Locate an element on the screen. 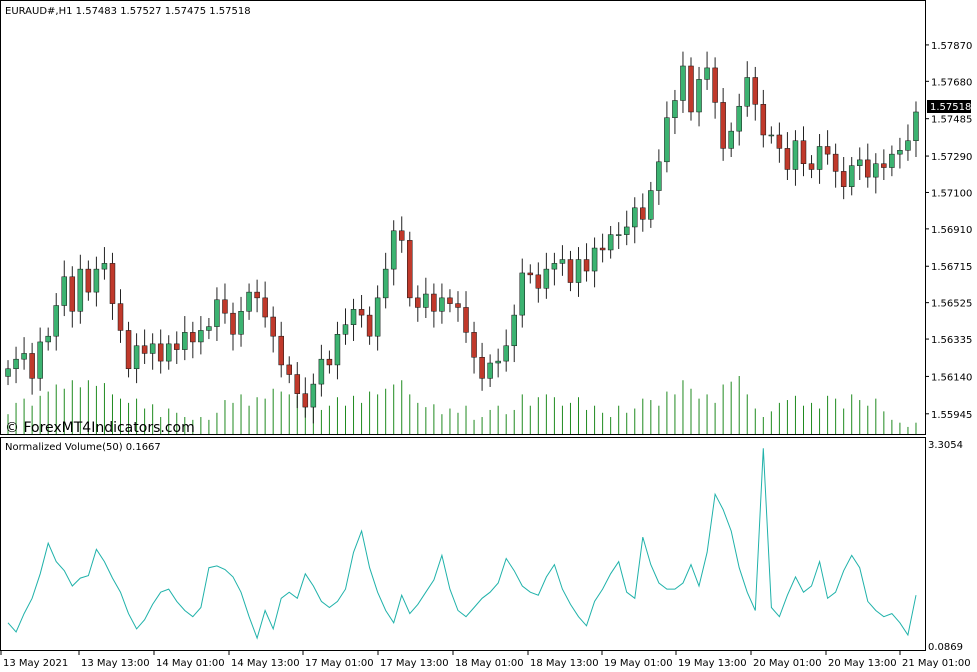 Image resolution: width=977 pixels, height=672 pixels. price-tick-label: 1.57680 is located at coordinates (951, 82).